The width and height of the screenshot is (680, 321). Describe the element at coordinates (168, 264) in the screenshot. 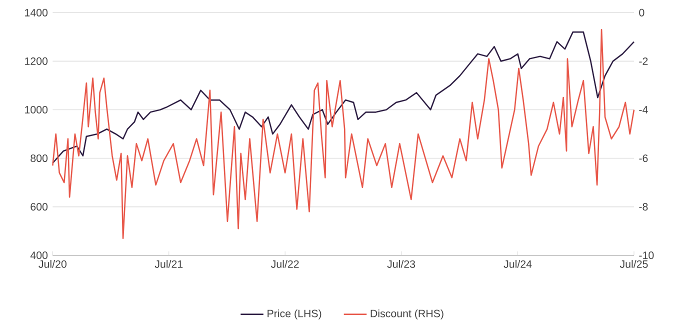

I see `x-tick-label: Jul/21` at that location.